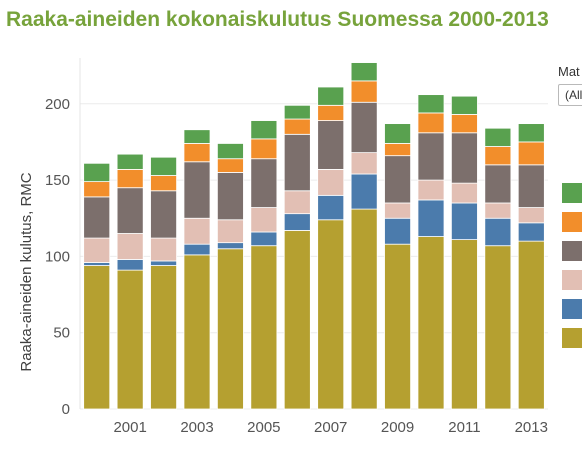 This screenshot has height=449, width=582. What do you see at coordinates (464, 427) in the screenshot?
I see `x-tick-label: 2011` at bounding box center [464, 427].